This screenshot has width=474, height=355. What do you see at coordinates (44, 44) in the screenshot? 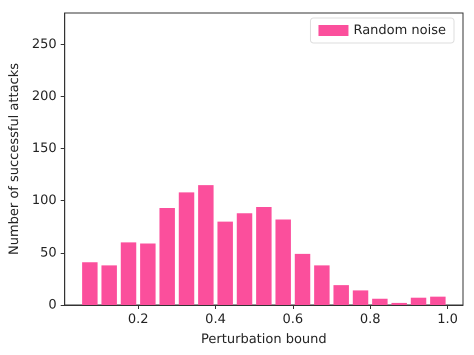
I see `y-tick-label: 250` at bounding box center [44, 44].